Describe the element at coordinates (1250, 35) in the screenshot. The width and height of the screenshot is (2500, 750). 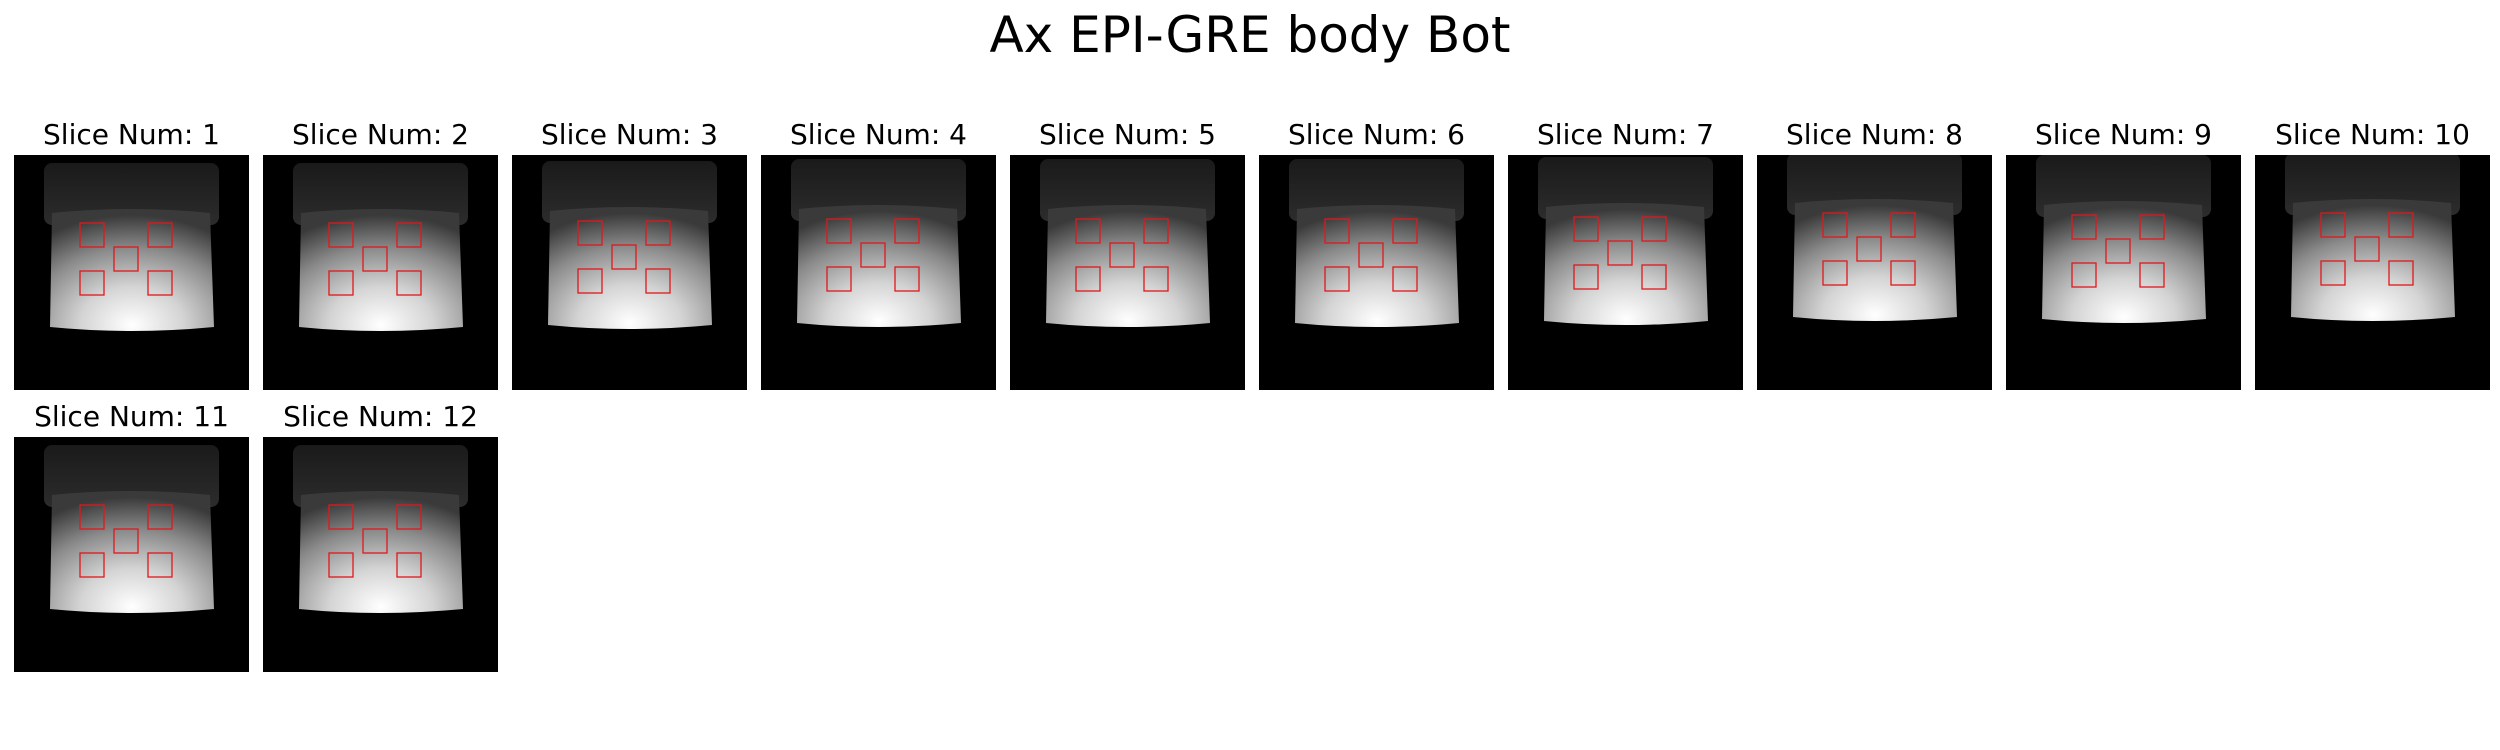
I see `figure-title: Ax EPI-GRE body Bot` at that location.